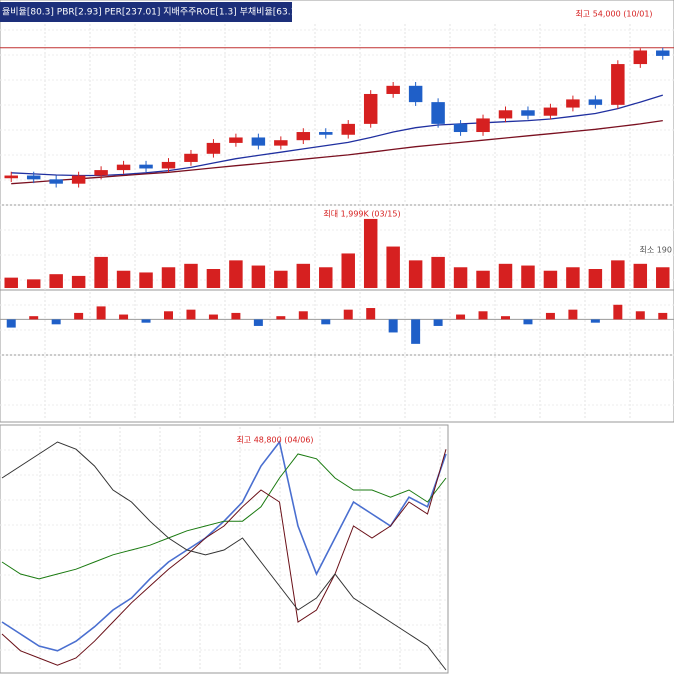 The height and width of the screenshot is (674, 674). What do you see at coordinates (361, 214) in the screenshot?
I see `annotation: 최대 1,999K (03/15)` at bounding box center [361, 214].